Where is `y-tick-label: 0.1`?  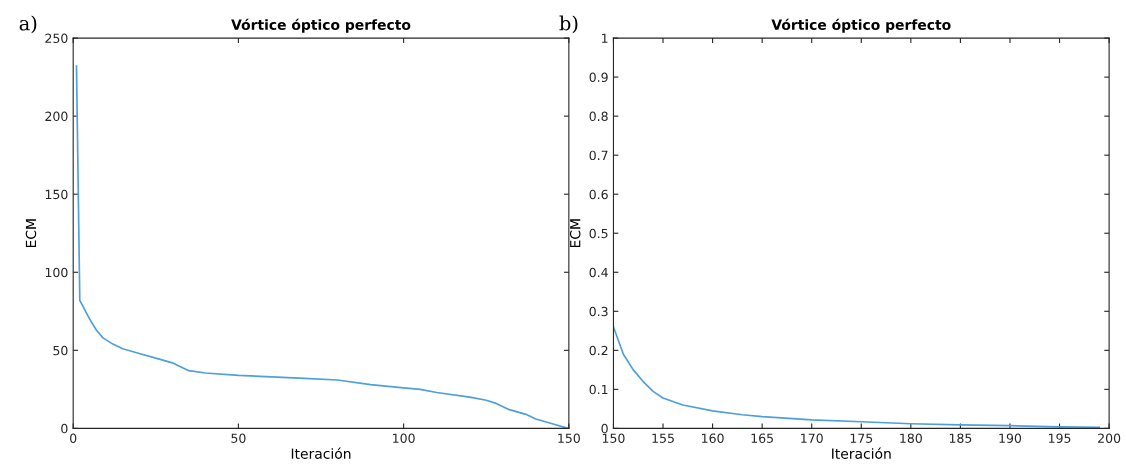
y-tick-label: 0.1 is located at coordinates (598, 389).